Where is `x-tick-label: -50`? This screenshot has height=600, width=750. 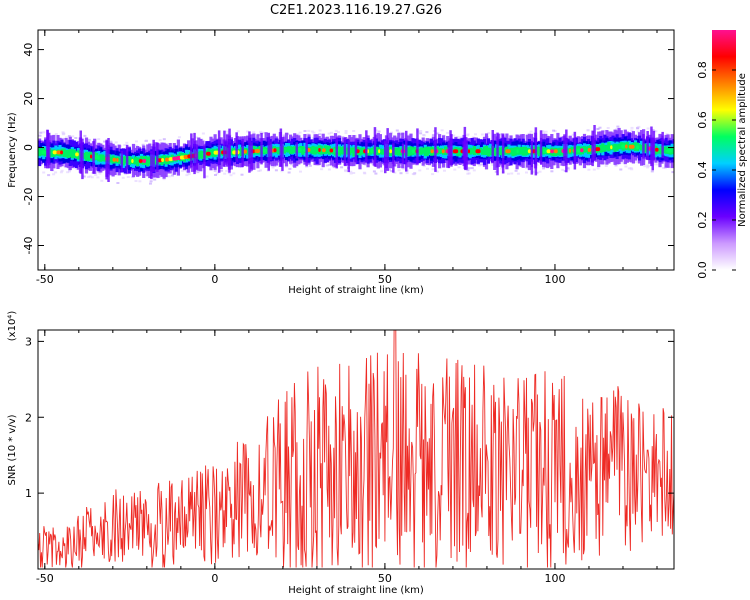 x-tick-label: -50 is located at coordinates (45, 279).